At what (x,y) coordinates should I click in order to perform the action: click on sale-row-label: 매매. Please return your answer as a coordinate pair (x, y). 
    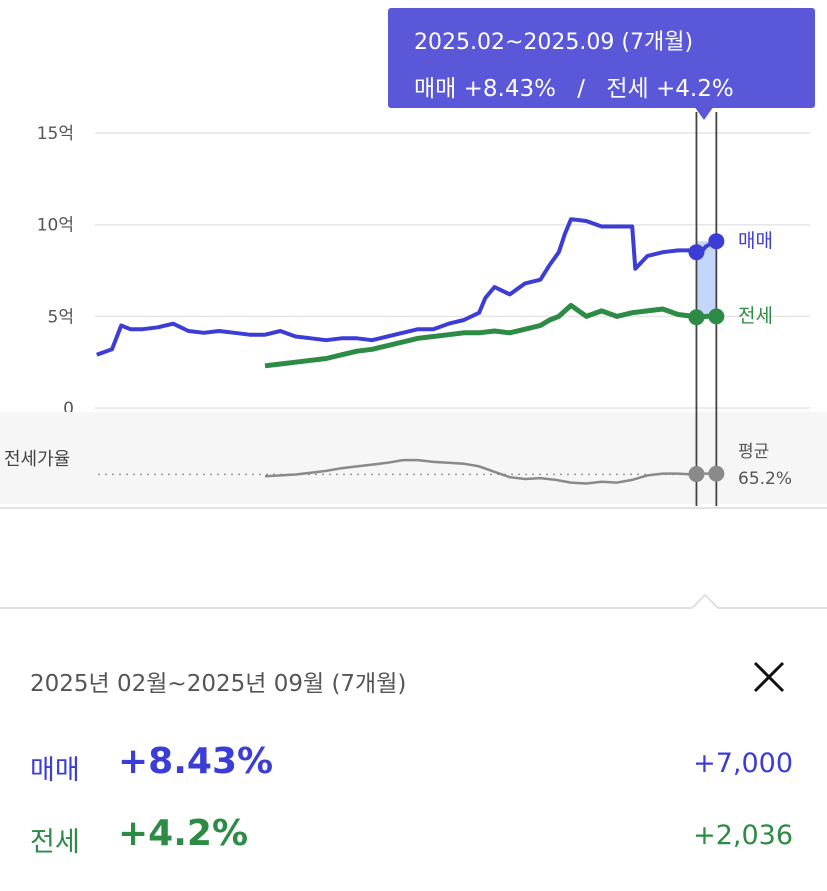
    Looking at the image, I should click on (55, 770).